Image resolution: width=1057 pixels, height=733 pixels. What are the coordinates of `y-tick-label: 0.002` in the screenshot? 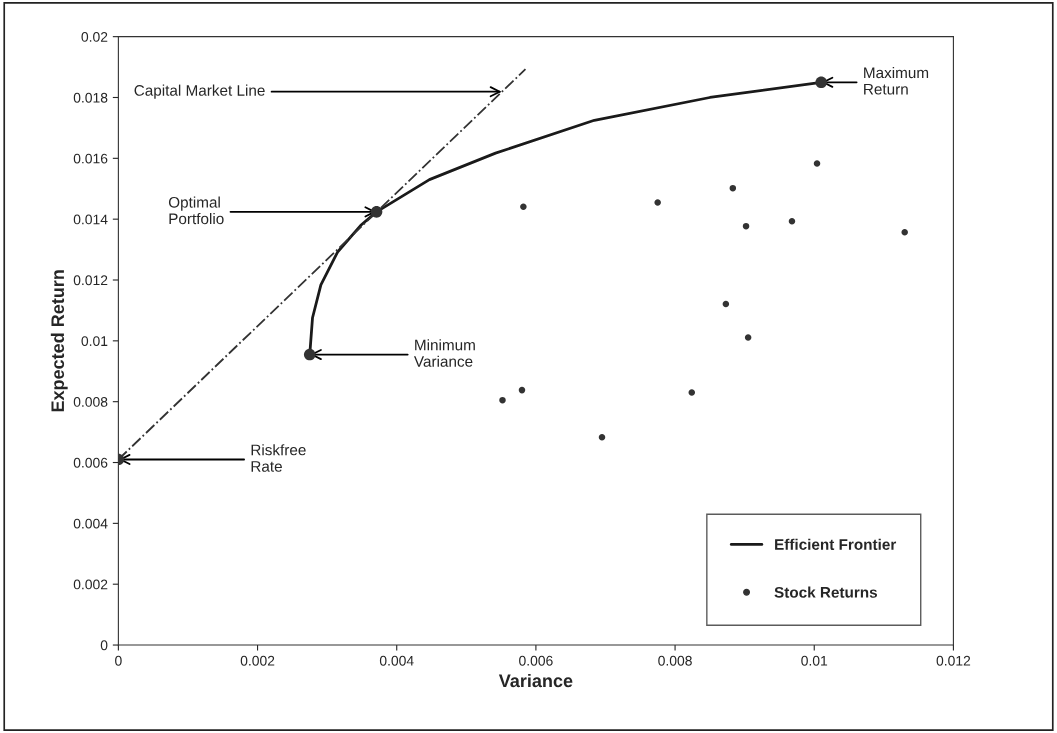 It's located at (90, 584).